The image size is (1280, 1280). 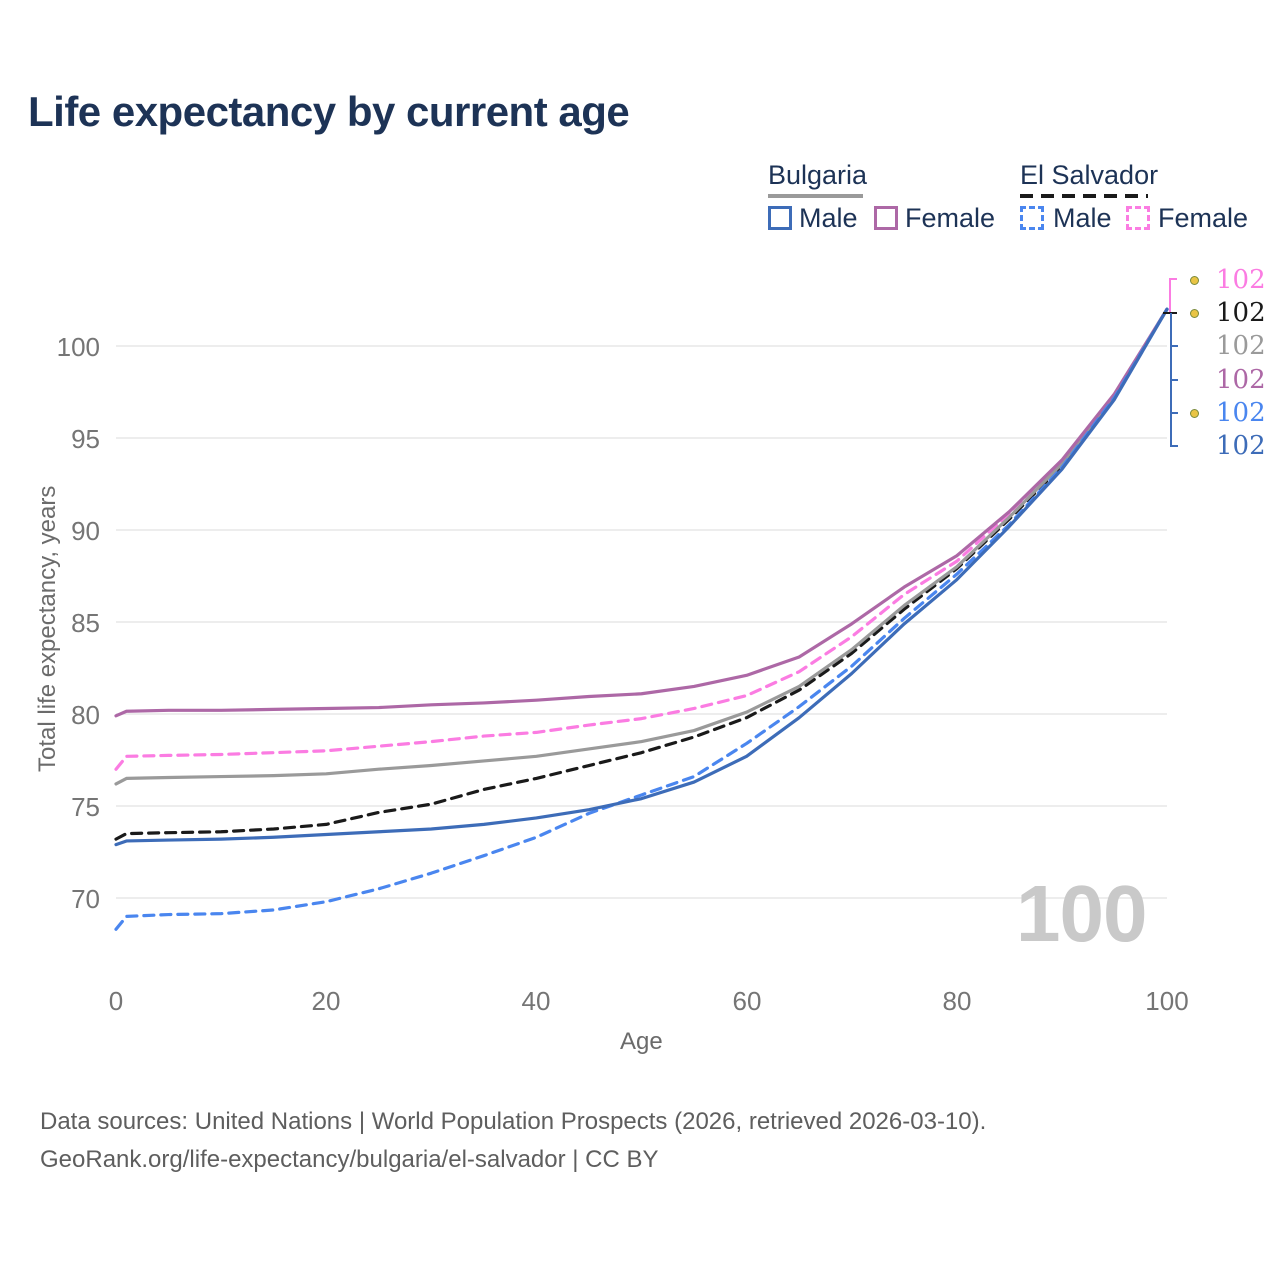 What do you see at coordinates (828, 218) in the screenshot?
I see `bulgaria-male-label: Male` at bounding box center [828, 218].